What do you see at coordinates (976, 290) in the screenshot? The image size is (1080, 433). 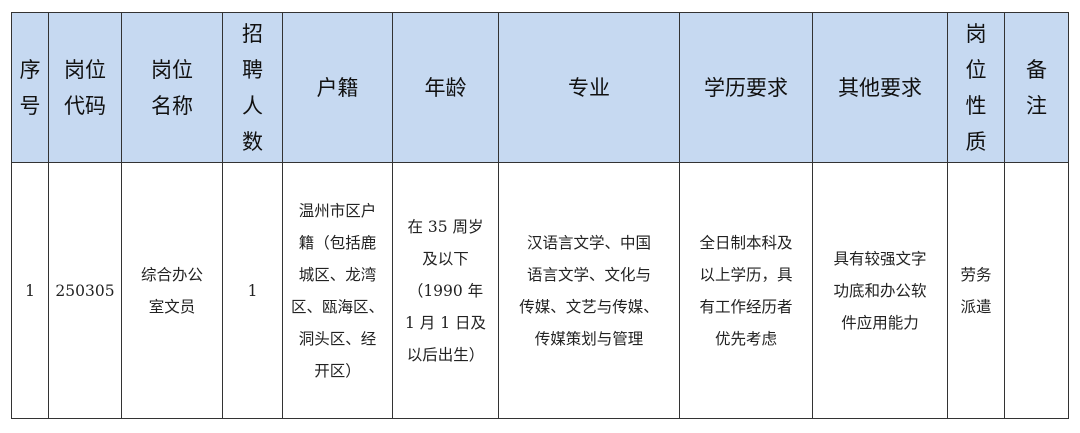 I see `cell-post-type: 劳务 派遣` at bounding box center [976, 290].